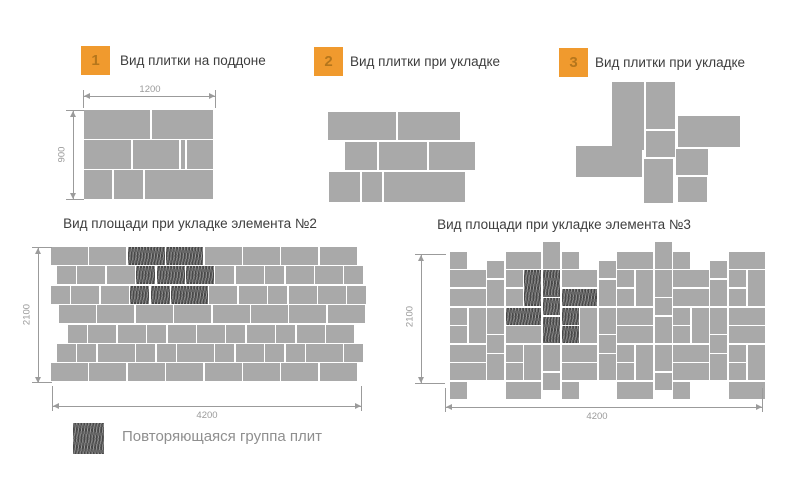  I want to click on step-3-title: Вид плитки при укладке, so click(670, 62).